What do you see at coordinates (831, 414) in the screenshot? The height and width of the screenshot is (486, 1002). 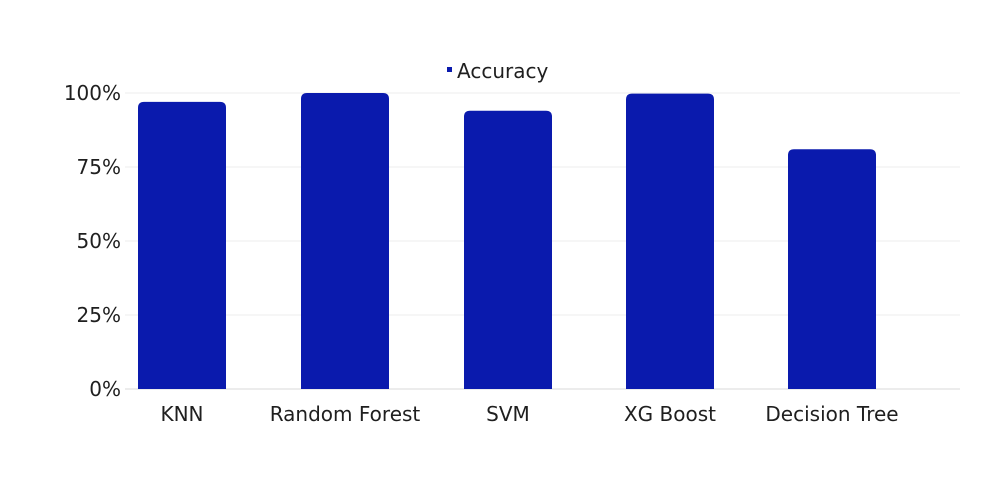 I see `x-tick-label: Decision Tree` at bounding box center [831, 414].